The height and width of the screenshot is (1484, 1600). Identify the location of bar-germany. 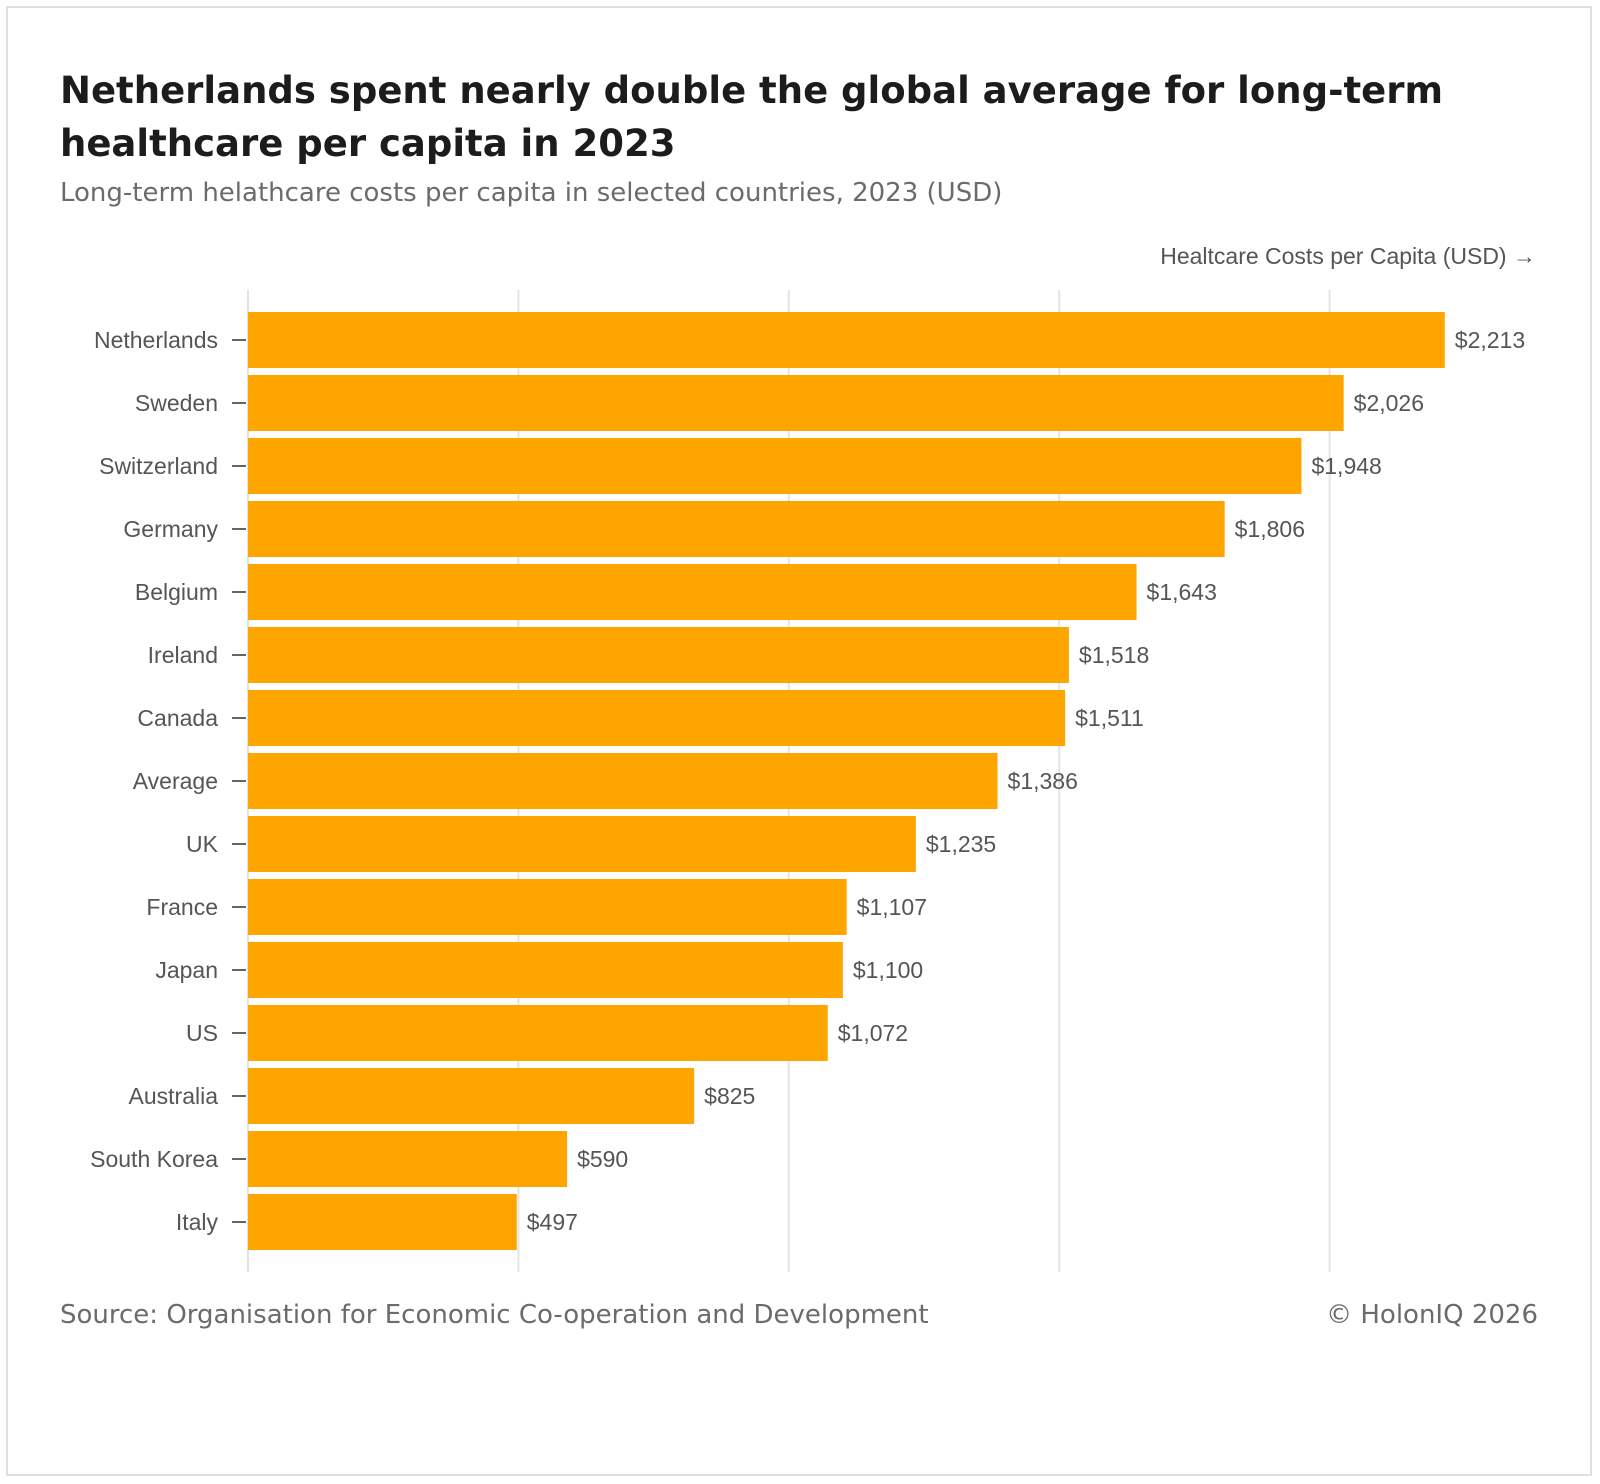
(736, 529).